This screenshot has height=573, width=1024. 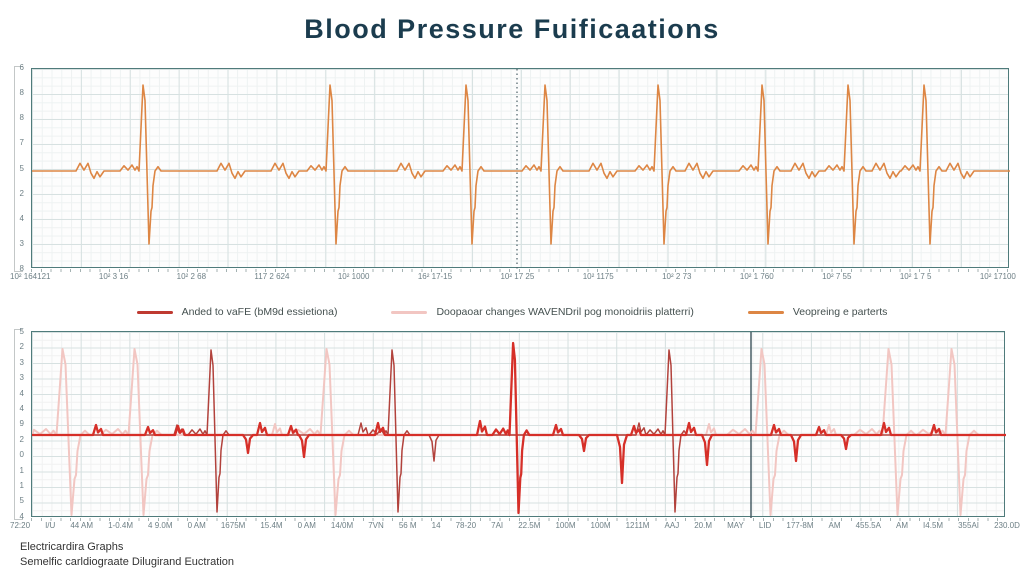 What do you see at coordinates (160, 525) in the screenshot?
I see `x-tick-label: 4 9.0M` at bounding box center [160, 525].